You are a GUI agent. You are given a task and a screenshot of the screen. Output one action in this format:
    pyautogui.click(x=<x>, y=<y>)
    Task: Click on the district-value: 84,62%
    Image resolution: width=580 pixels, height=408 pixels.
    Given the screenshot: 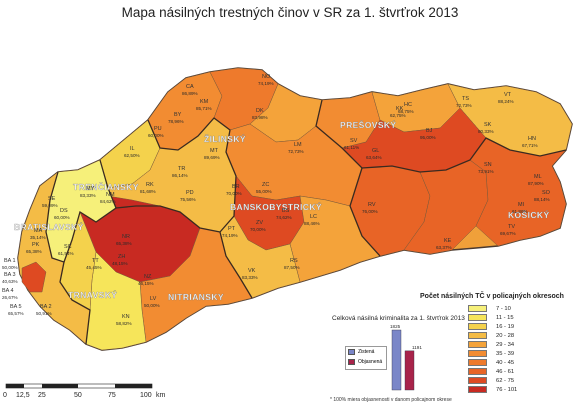 What is the action you would take?
    pyautogui.click(x=108, y=201)
    